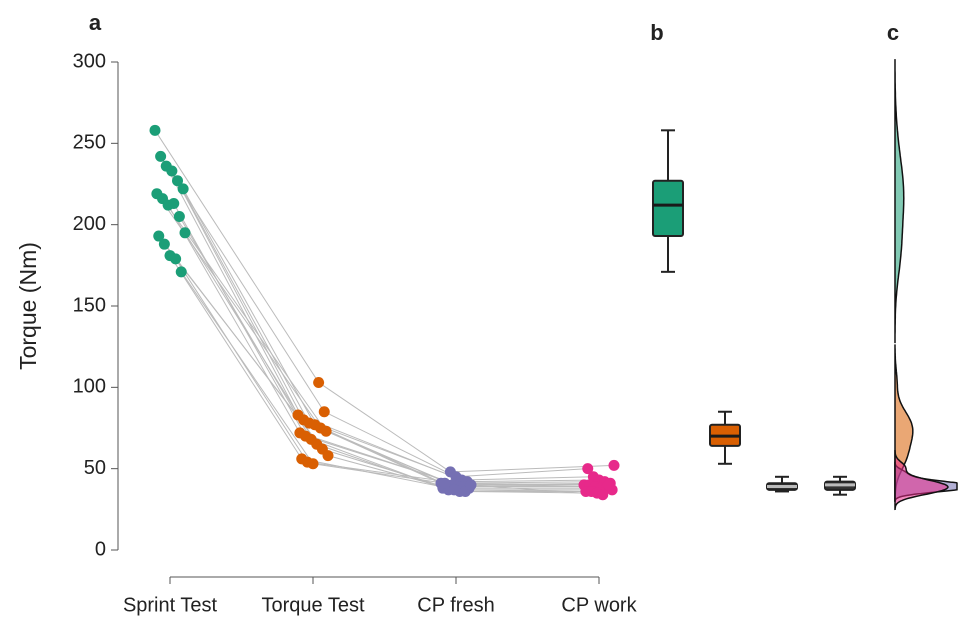 Image resolution: width=959 pixels, height=619 pixels. What do you see at coordinates (455, 605) in the screenshot?
I see `x-tick-label: CP fresh` at bounding box center [455, 605].